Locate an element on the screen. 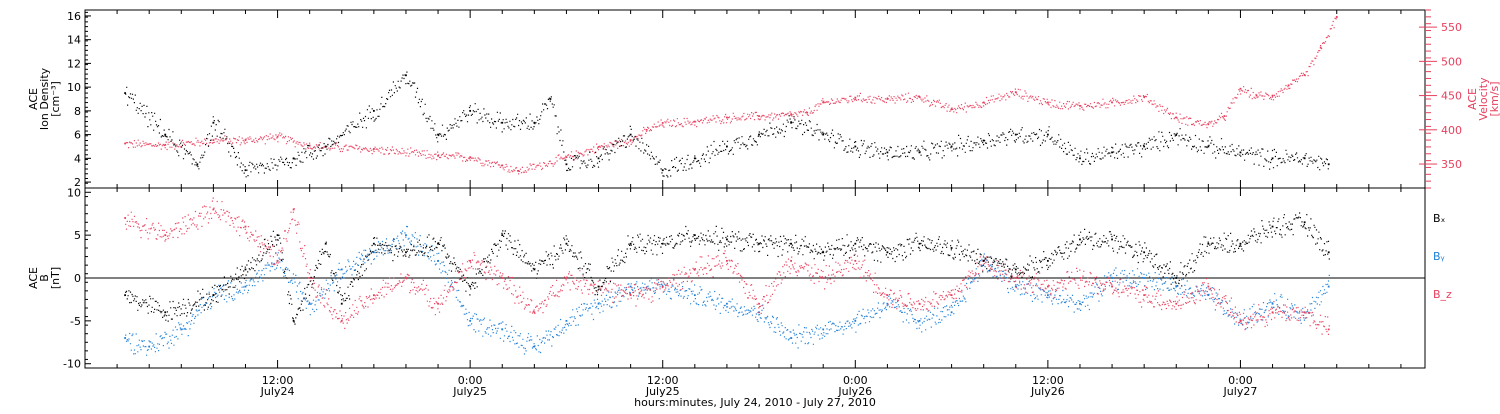  density-axis-tick-label: 4 is located at coordinates (77, 158).